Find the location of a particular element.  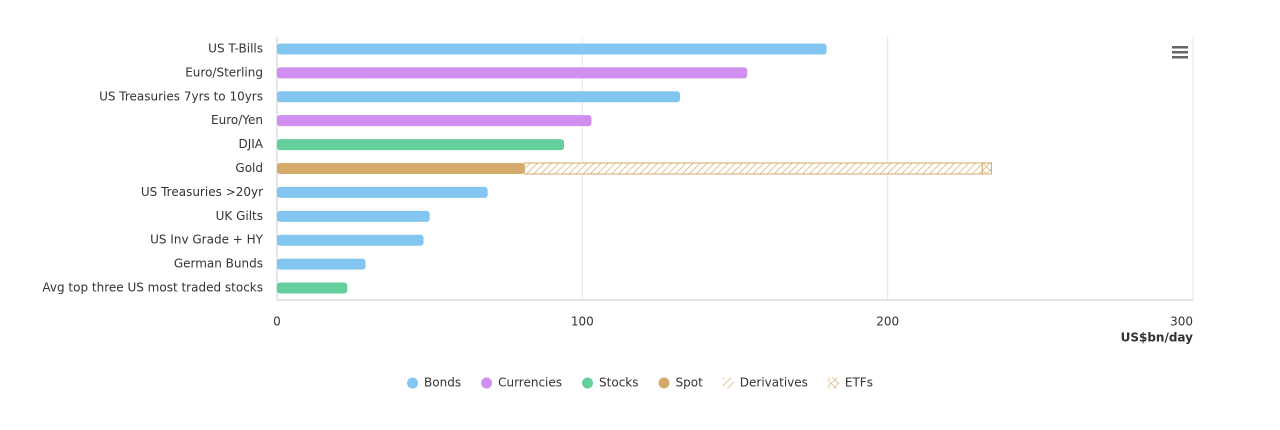

y-tick-label: Avg top three US most traded stocks is located at coordinates (152, 288).